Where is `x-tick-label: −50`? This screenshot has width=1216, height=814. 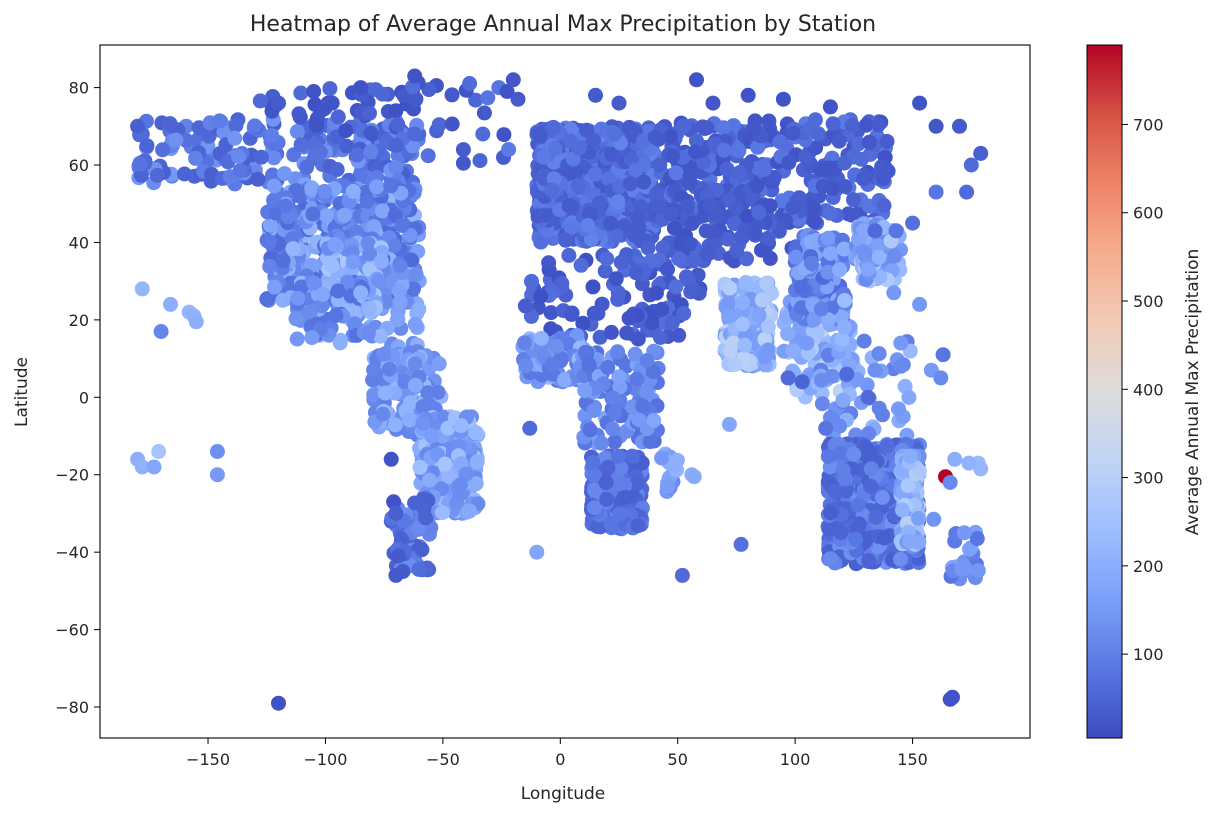
x-tick-label: −50 is located at coordinates (443, 759).